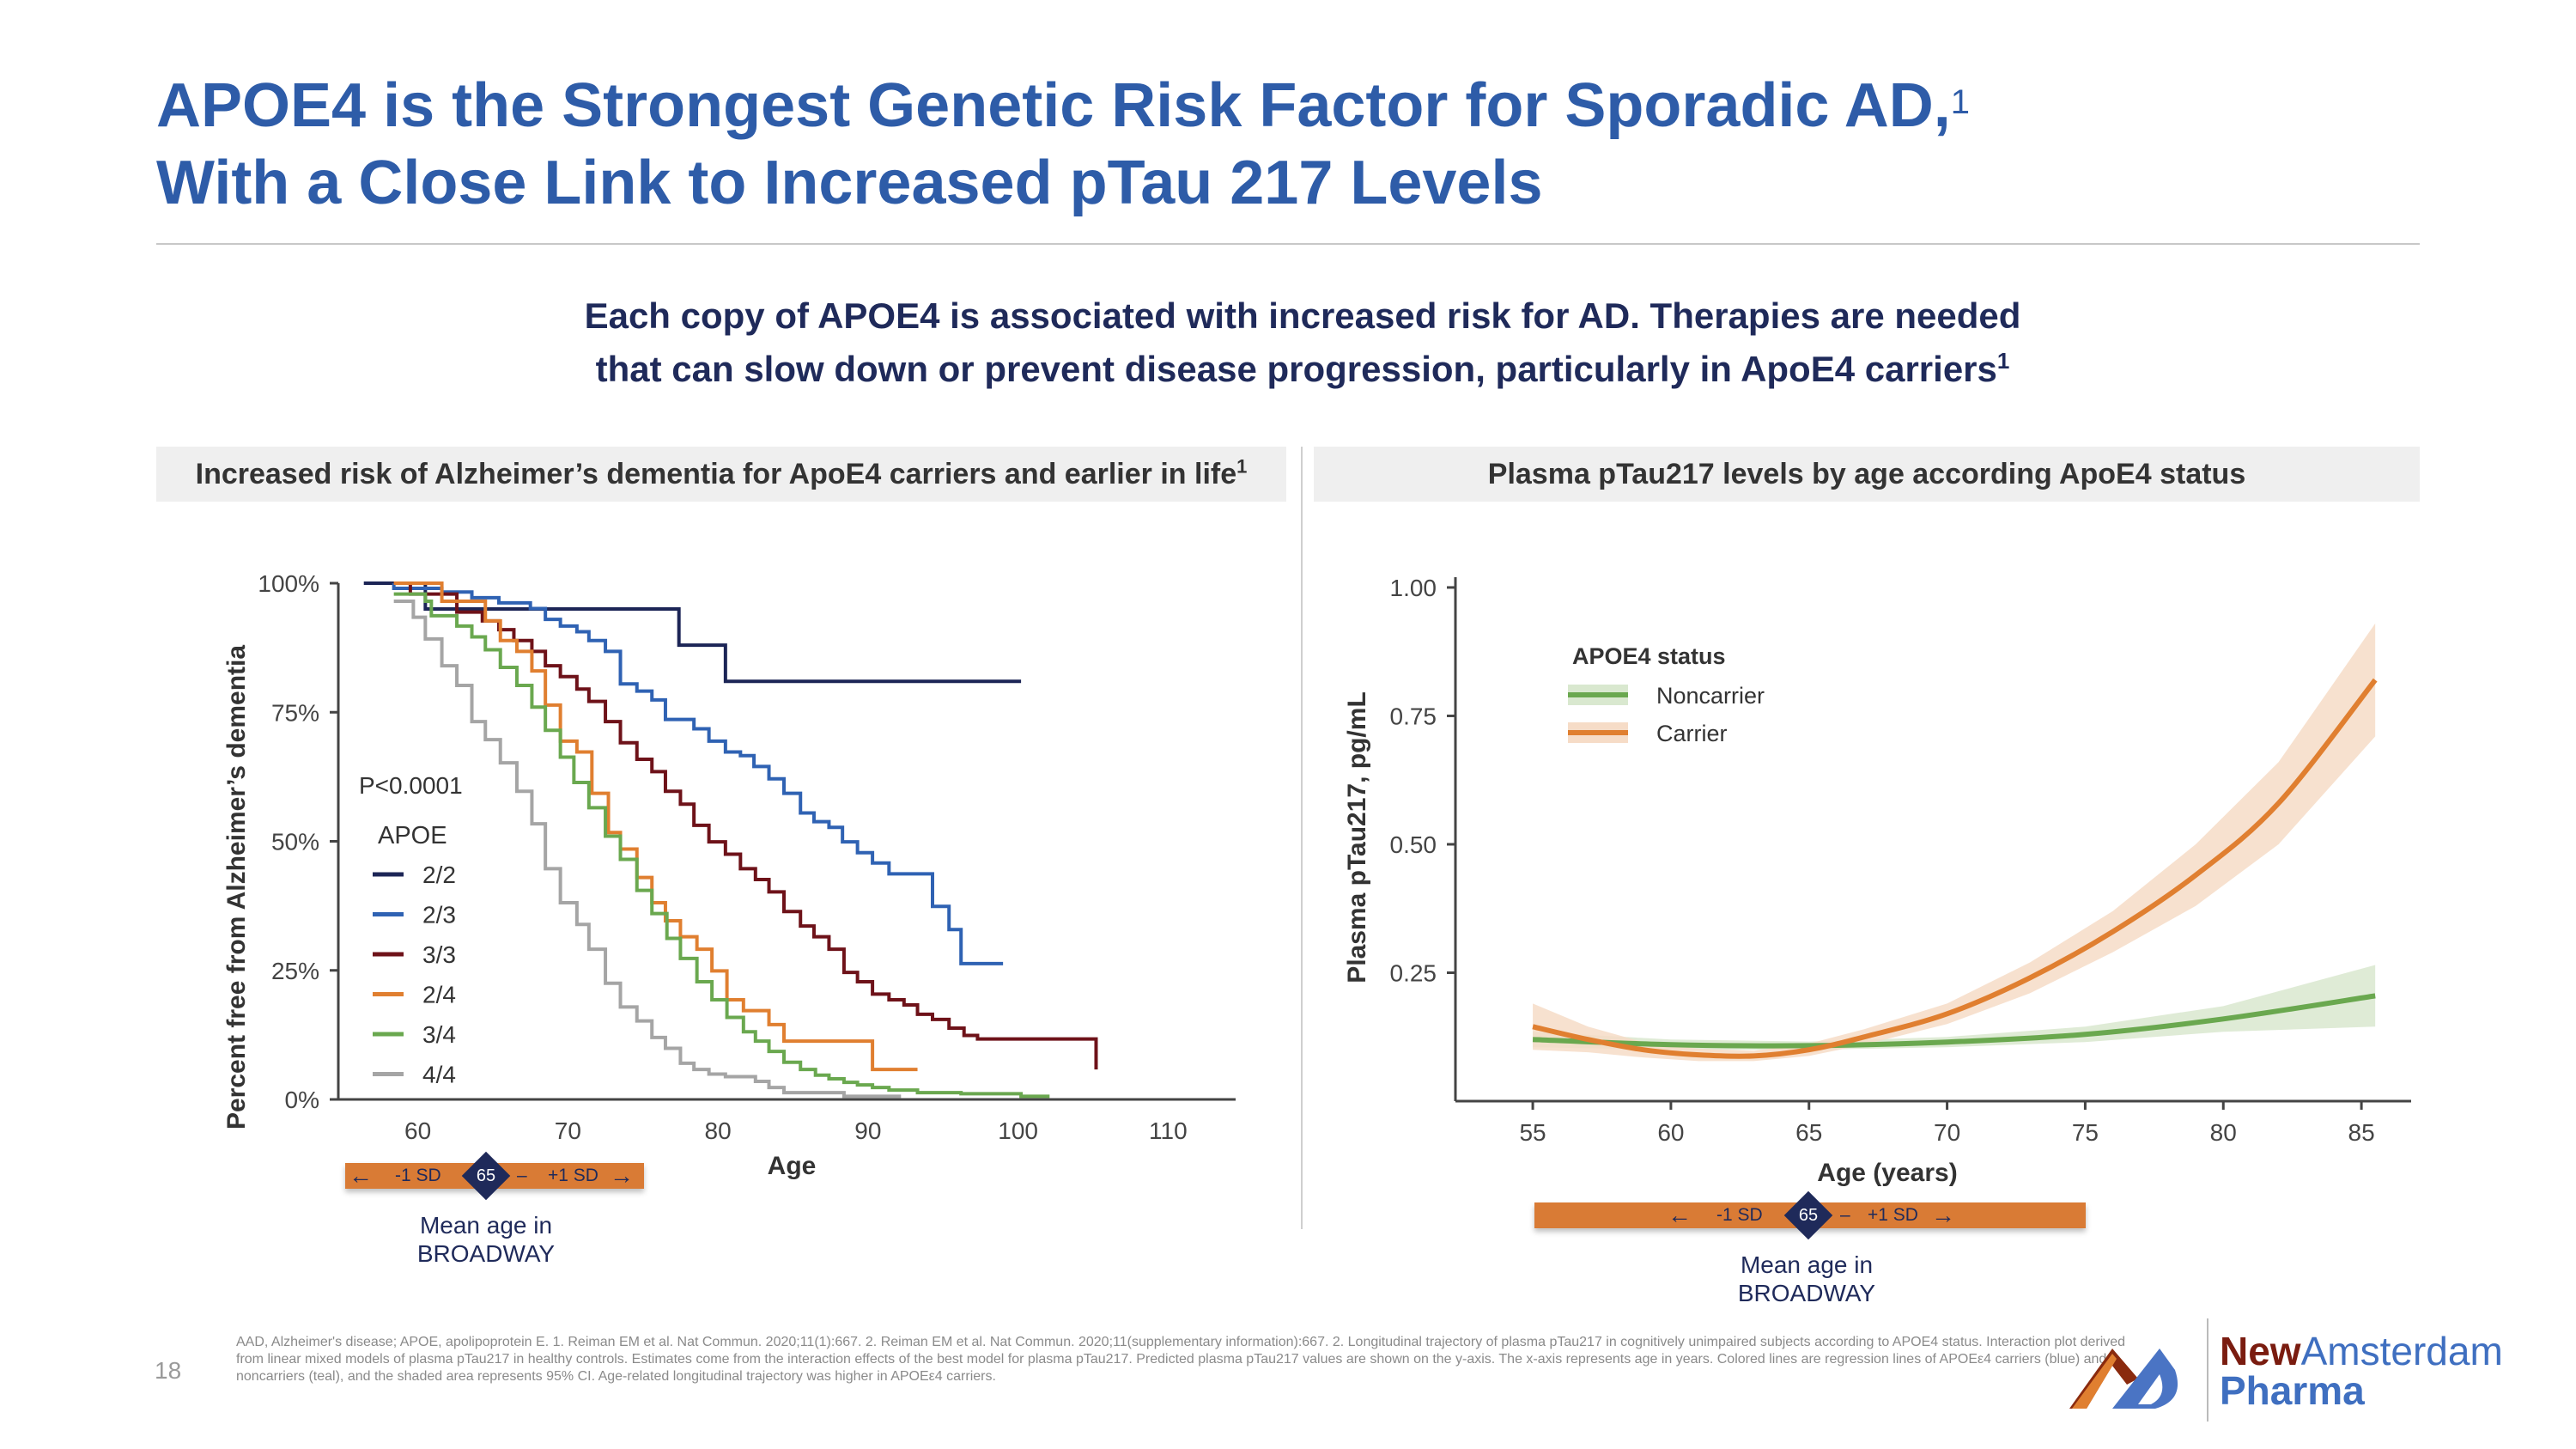  What do you see at coordinates (439, 874) in the screenshot?
I see `legend-label: 2/2` at bounding box center [439, 874].